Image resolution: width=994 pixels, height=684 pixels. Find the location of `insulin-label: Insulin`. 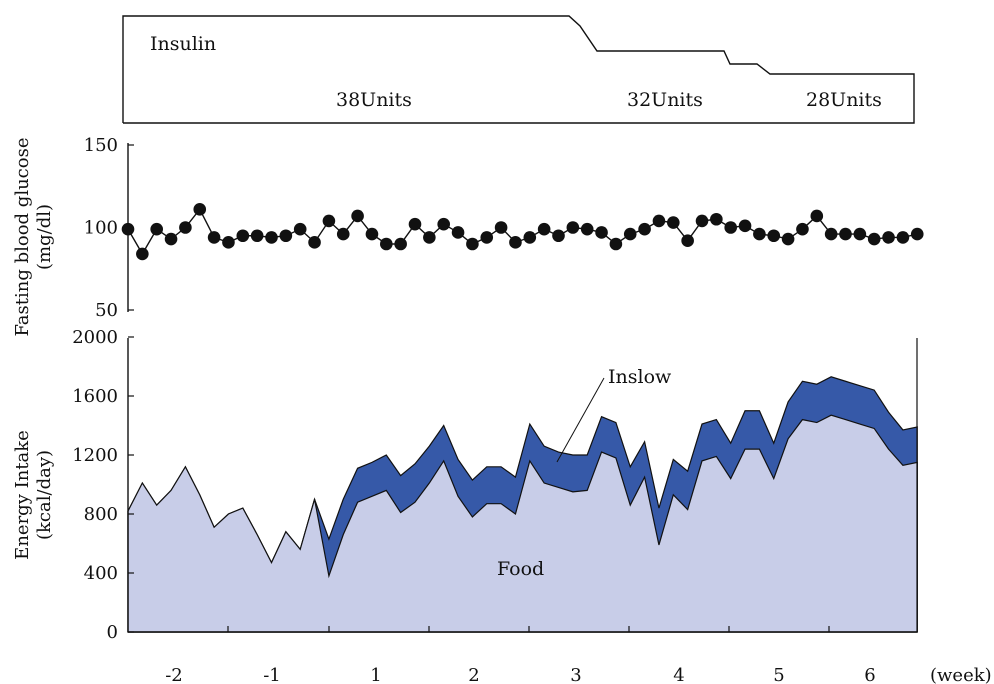

insulin-label: Insulin is located at coordinates (183, 44).